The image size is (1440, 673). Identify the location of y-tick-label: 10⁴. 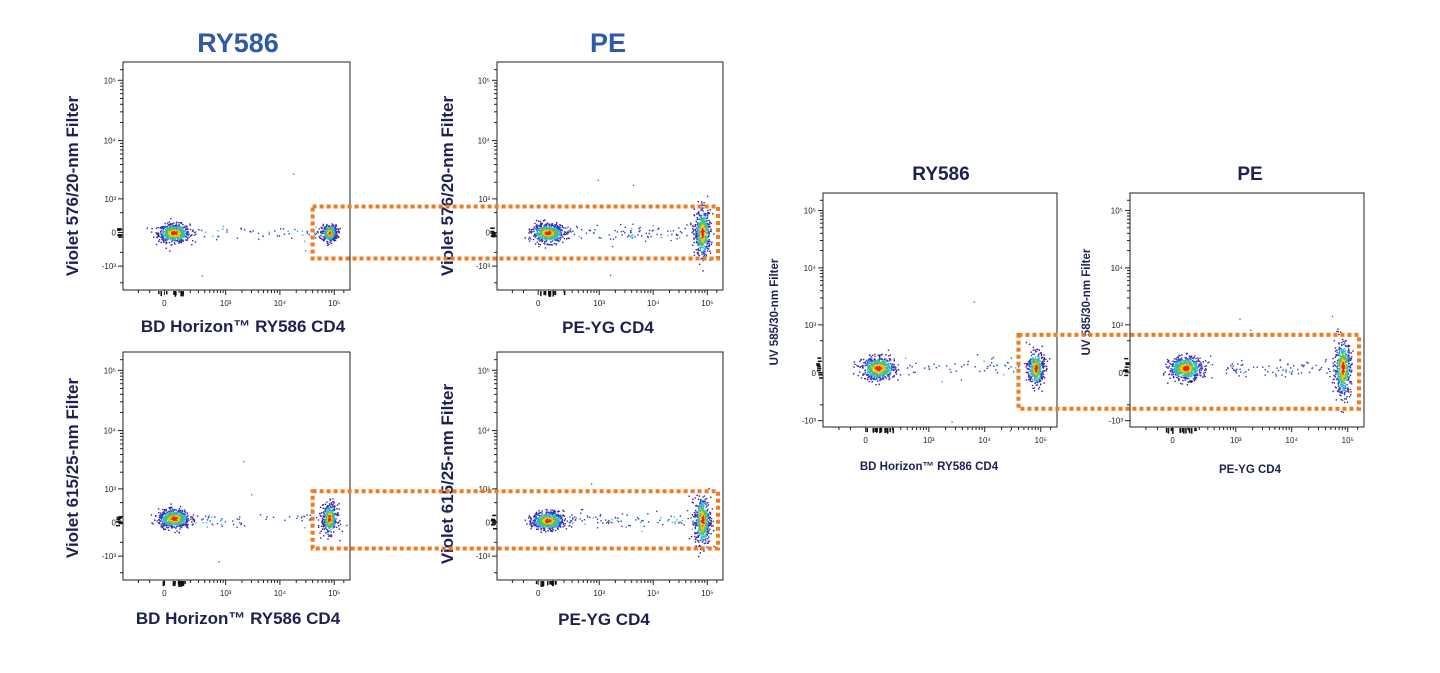
(110, 141).